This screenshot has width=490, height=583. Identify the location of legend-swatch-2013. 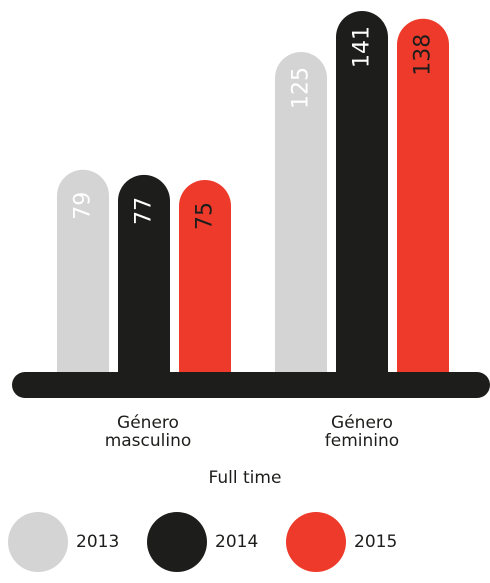
(38, 542).